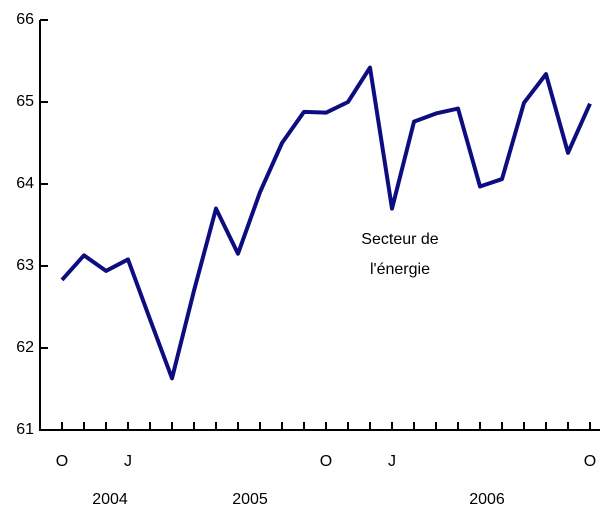  Describe the element at coordinates (487, 499) in the screenshot. I see `year-label: 2006` at that location.